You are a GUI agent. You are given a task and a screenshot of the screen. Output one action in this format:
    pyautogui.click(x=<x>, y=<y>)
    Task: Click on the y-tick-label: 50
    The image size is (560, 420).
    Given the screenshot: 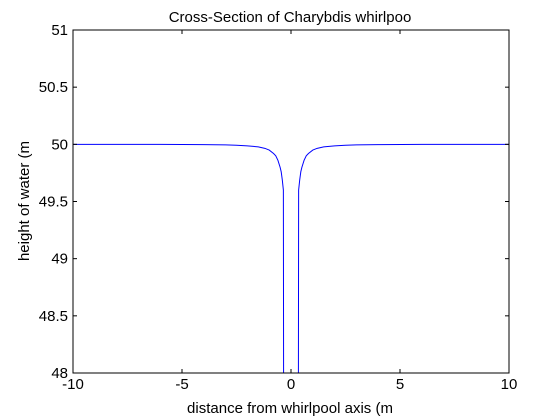 What is the action you would take?
    pyautogui.click(x=59, y=144)
    